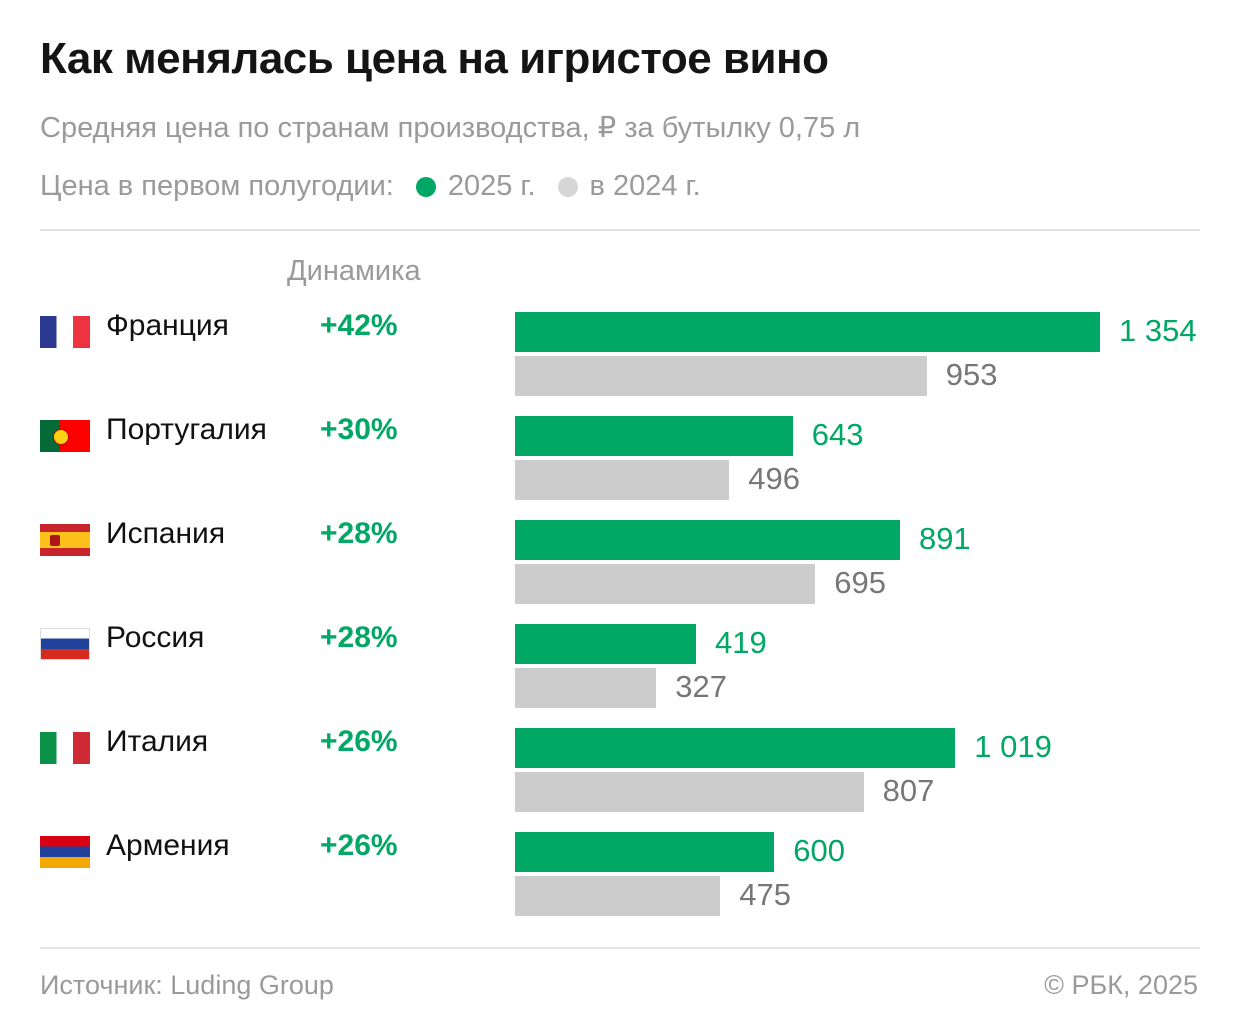 The height and width of the screenshot is (1036, 1240). I want to click on value-label-2024: 807, so click(908, 790).